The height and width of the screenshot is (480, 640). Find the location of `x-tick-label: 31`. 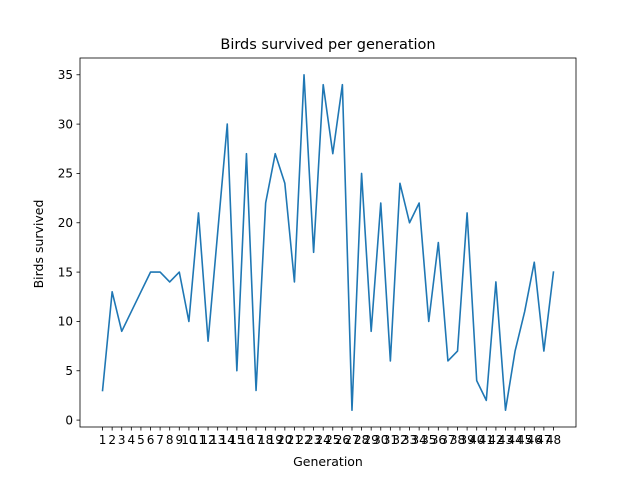

x-tick-label: 31 is located at coordinates (390, 440).